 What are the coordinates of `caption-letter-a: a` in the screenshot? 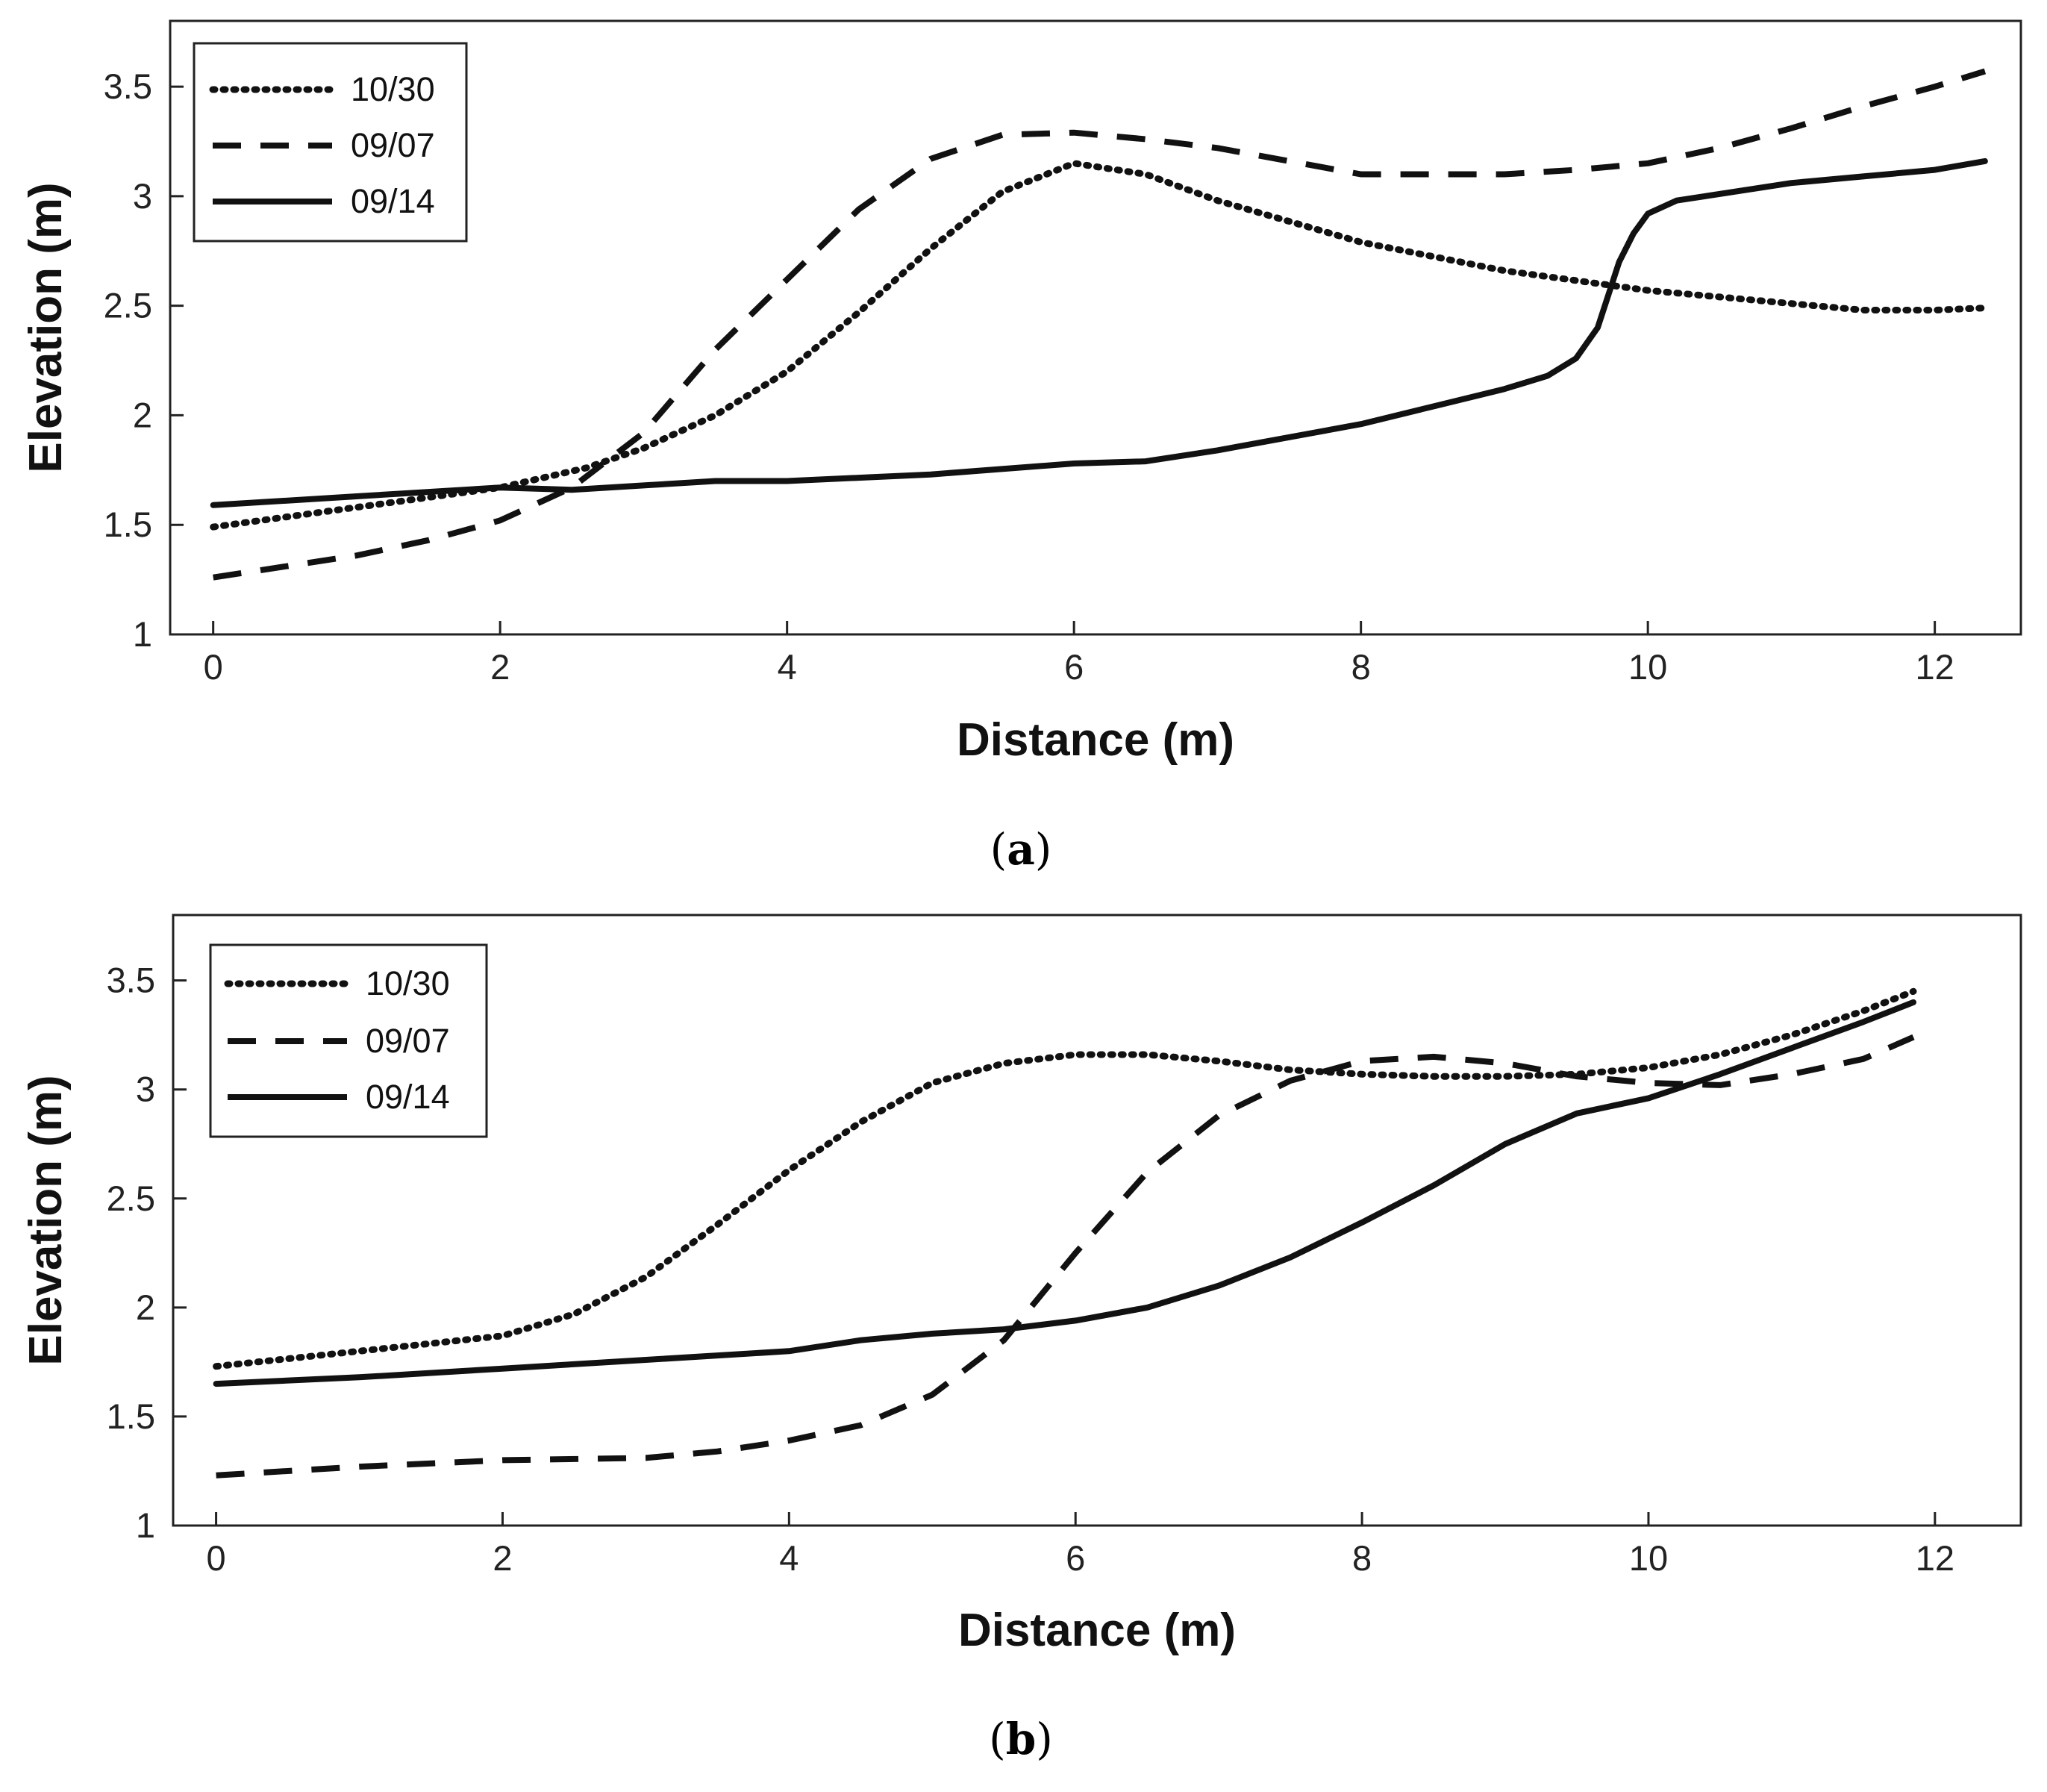 It's located at (1021, 849).